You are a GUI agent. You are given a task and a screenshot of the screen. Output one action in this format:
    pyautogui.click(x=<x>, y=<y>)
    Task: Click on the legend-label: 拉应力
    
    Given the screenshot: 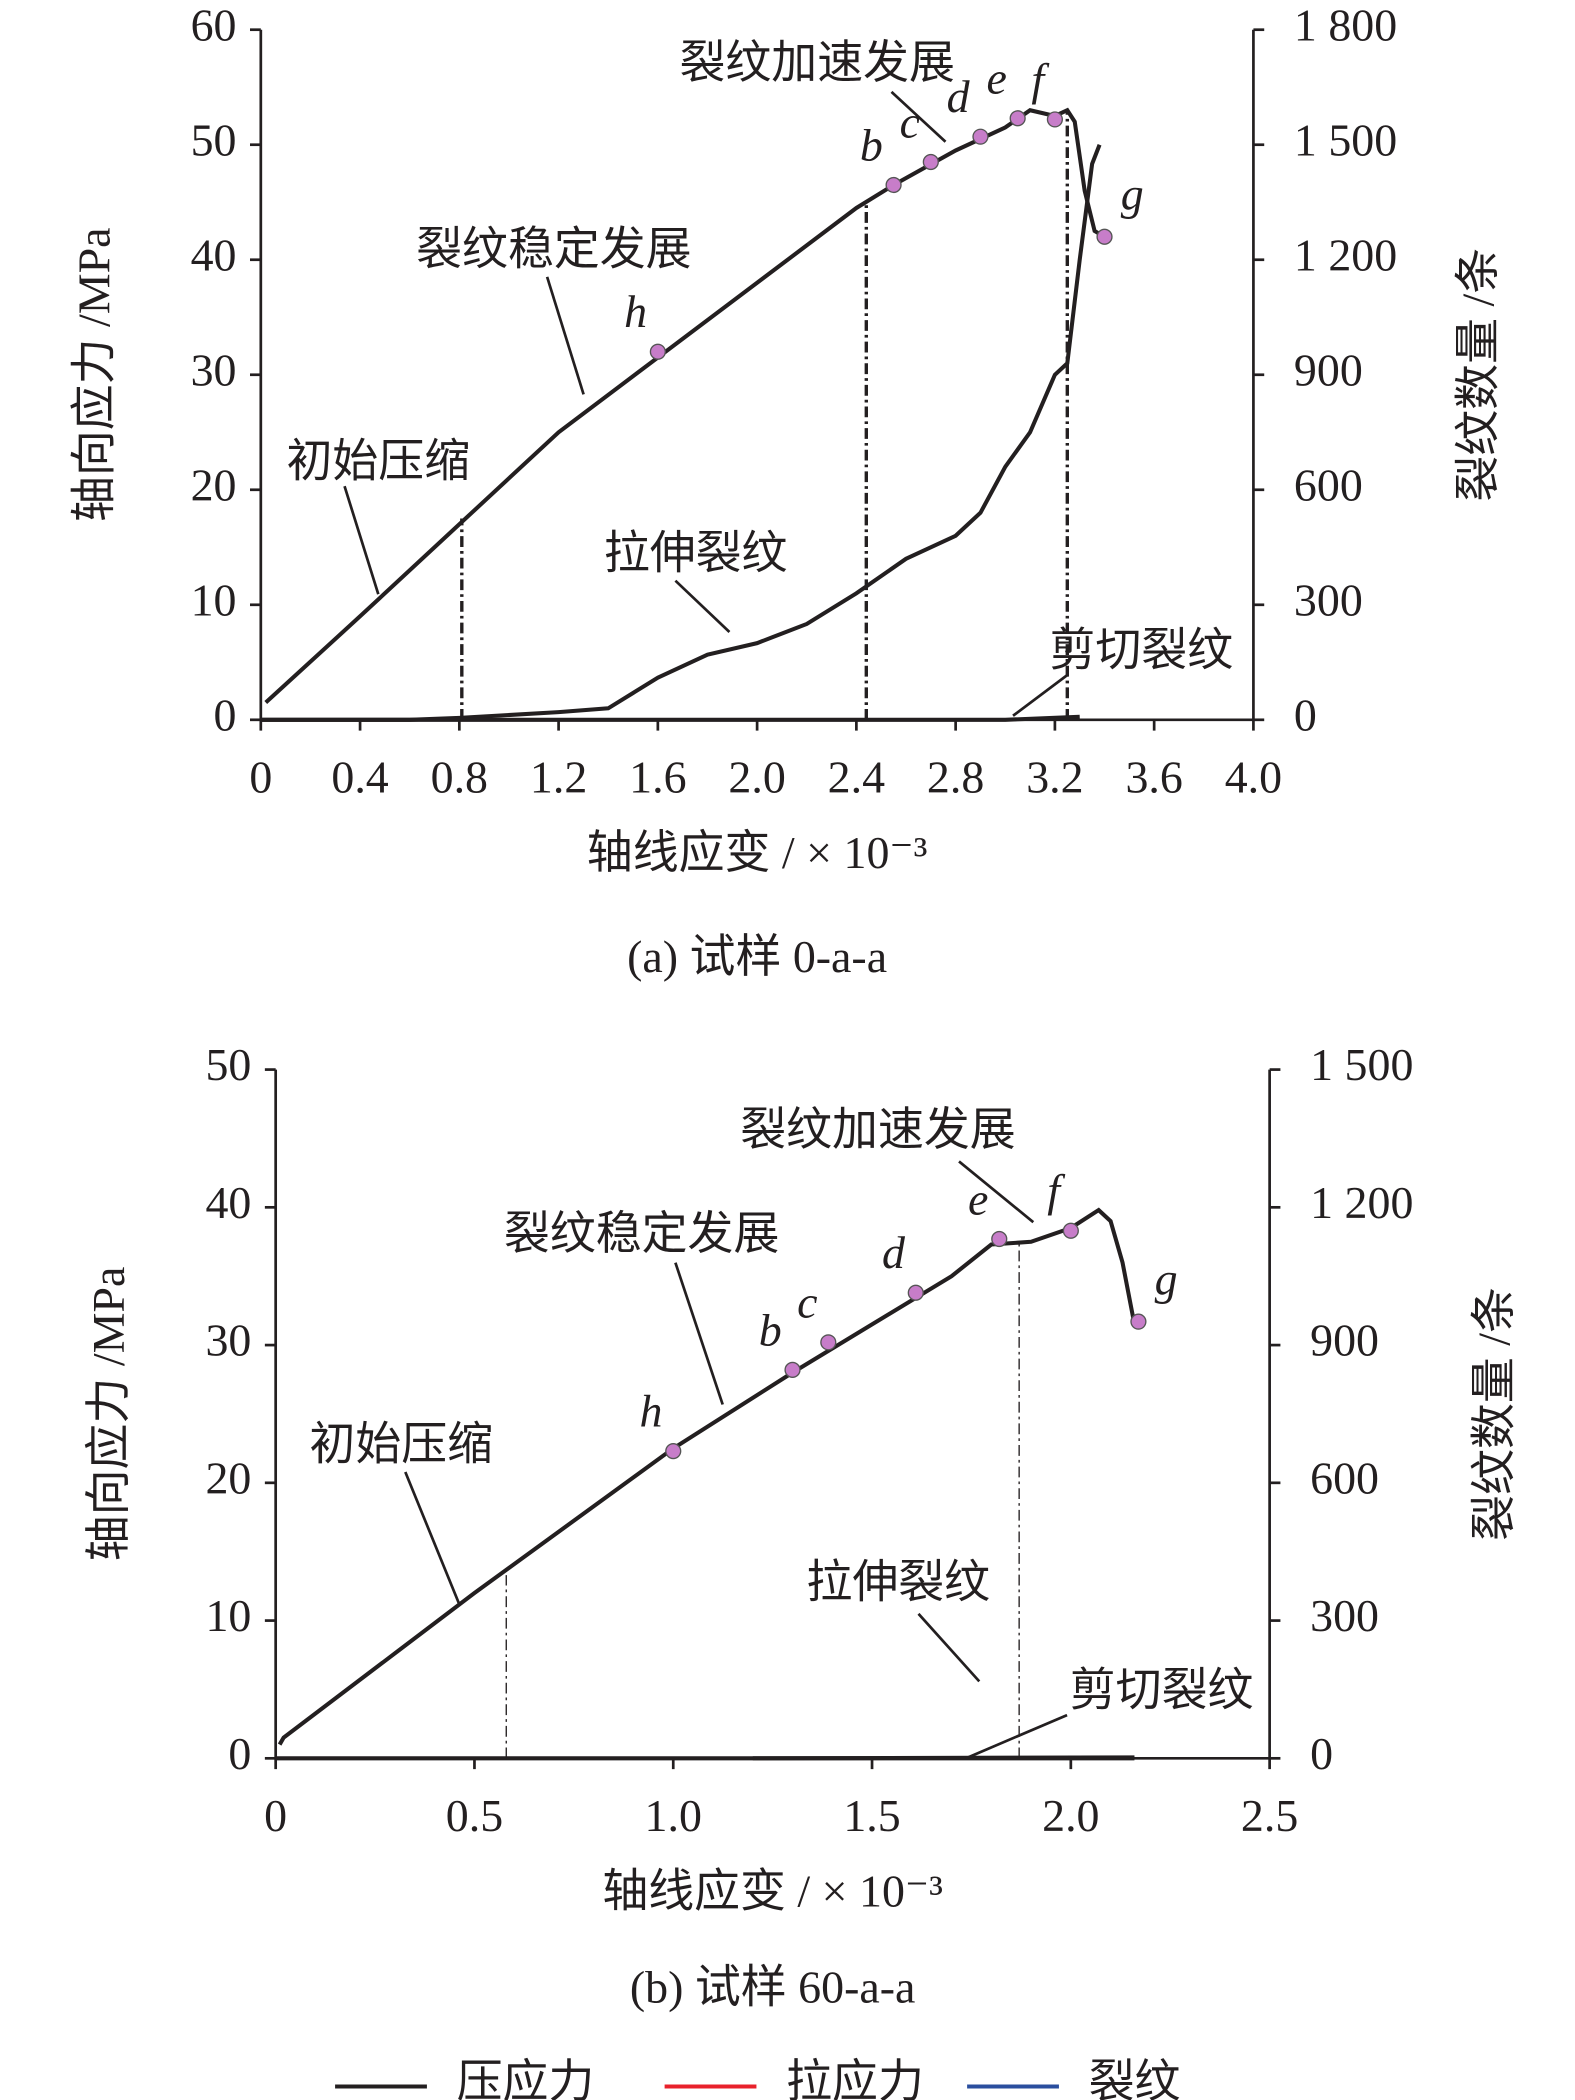 What is the action you would take?
    pyautogui.click(x=855, y=2078)
    